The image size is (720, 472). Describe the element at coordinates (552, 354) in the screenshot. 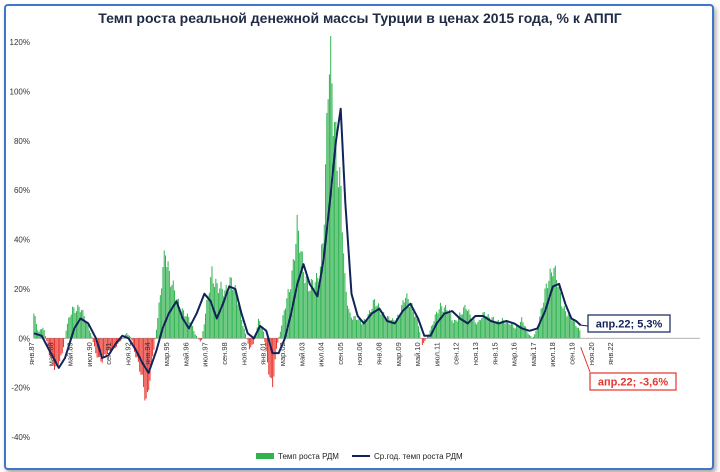

I see `x-tick-label: июл.18` at that location.